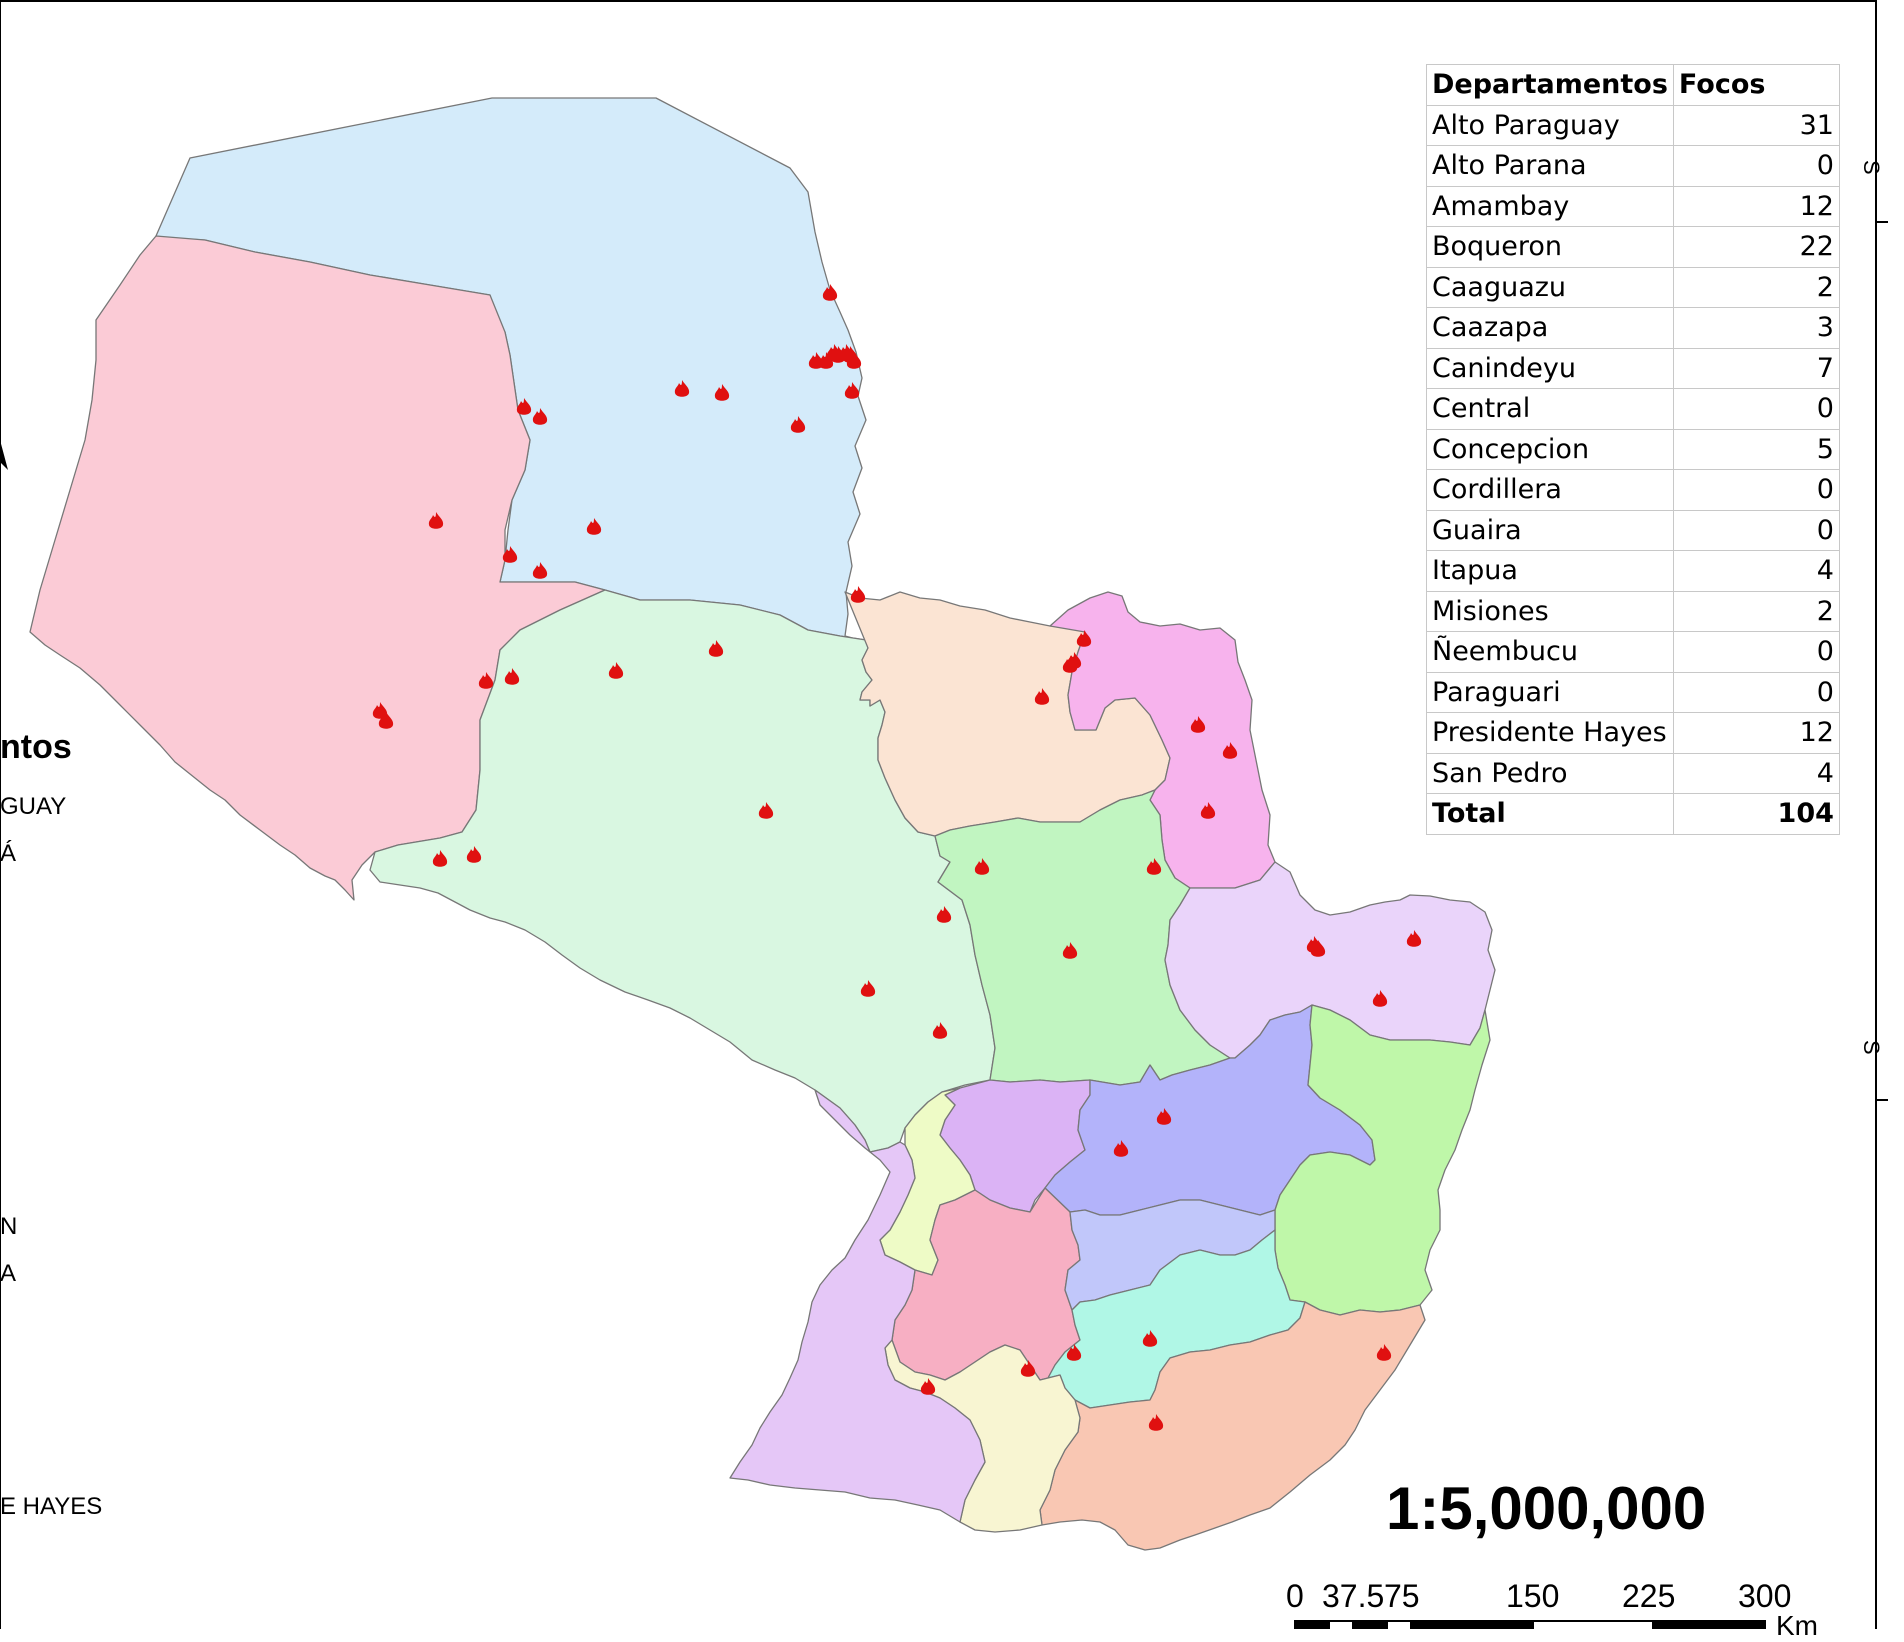 Image resolution: width=1904 pixels, height=1642 pixels. I want to click on department-name-cell: Canindeyu, so click(1550, 368).